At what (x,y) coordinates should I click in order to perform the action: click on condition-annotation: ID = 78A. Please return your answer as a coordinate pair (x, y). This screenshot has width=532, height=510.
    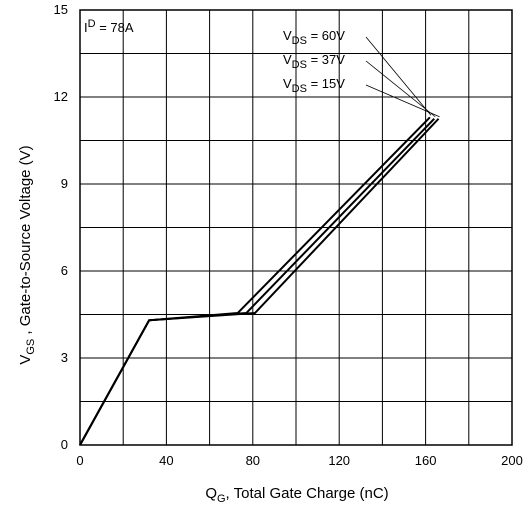
    Looking at the image, I should click on (109, 26).